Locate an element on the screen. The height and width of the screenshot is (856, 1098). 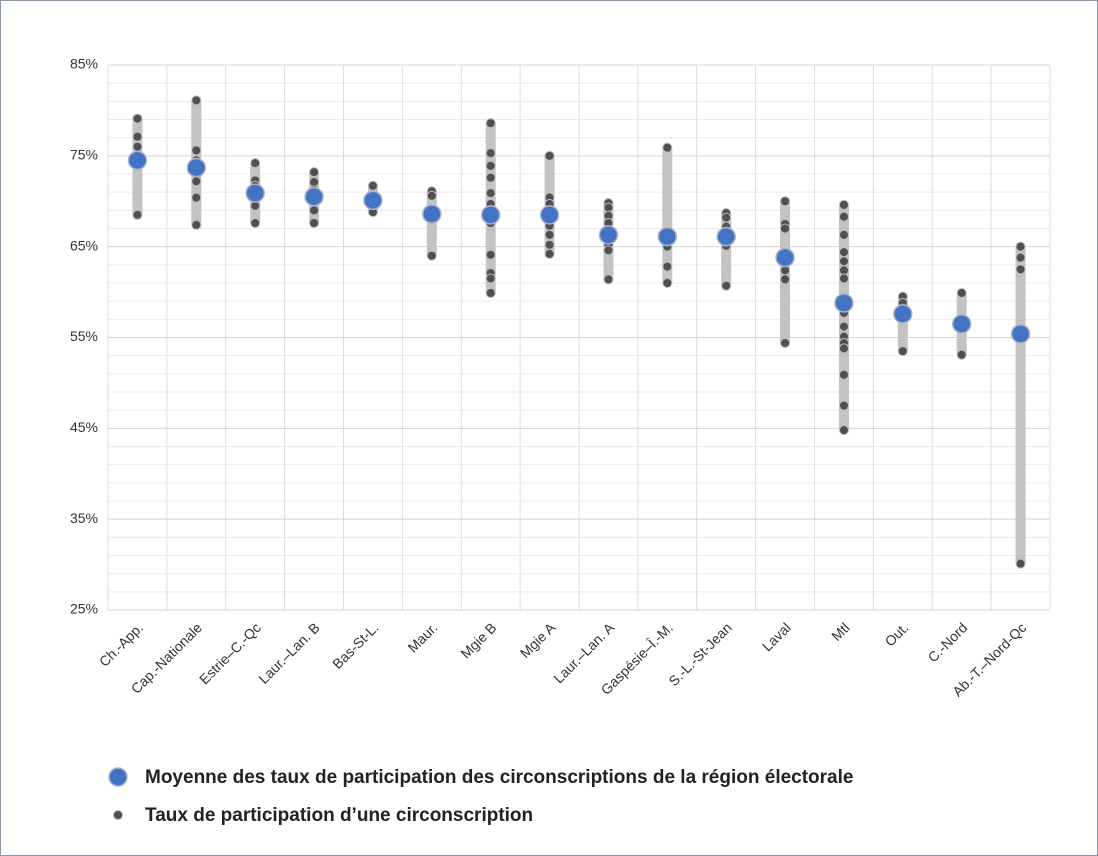
y-tick-label: 55% is located at coordinates (84, 336).